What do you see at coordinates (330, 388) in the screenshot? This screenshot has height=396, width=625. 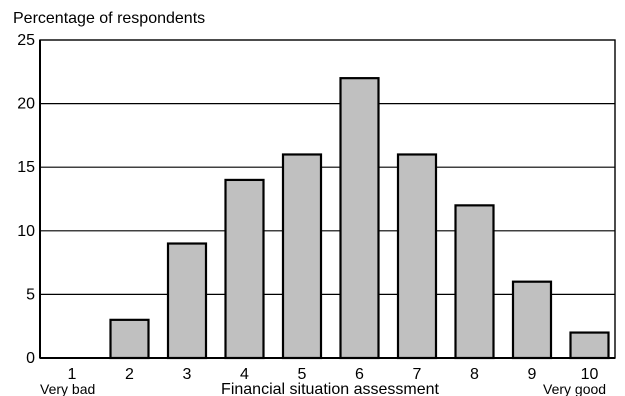 I see `x-axis-title: Financial situation assessment` at bounding box center [330, 388].